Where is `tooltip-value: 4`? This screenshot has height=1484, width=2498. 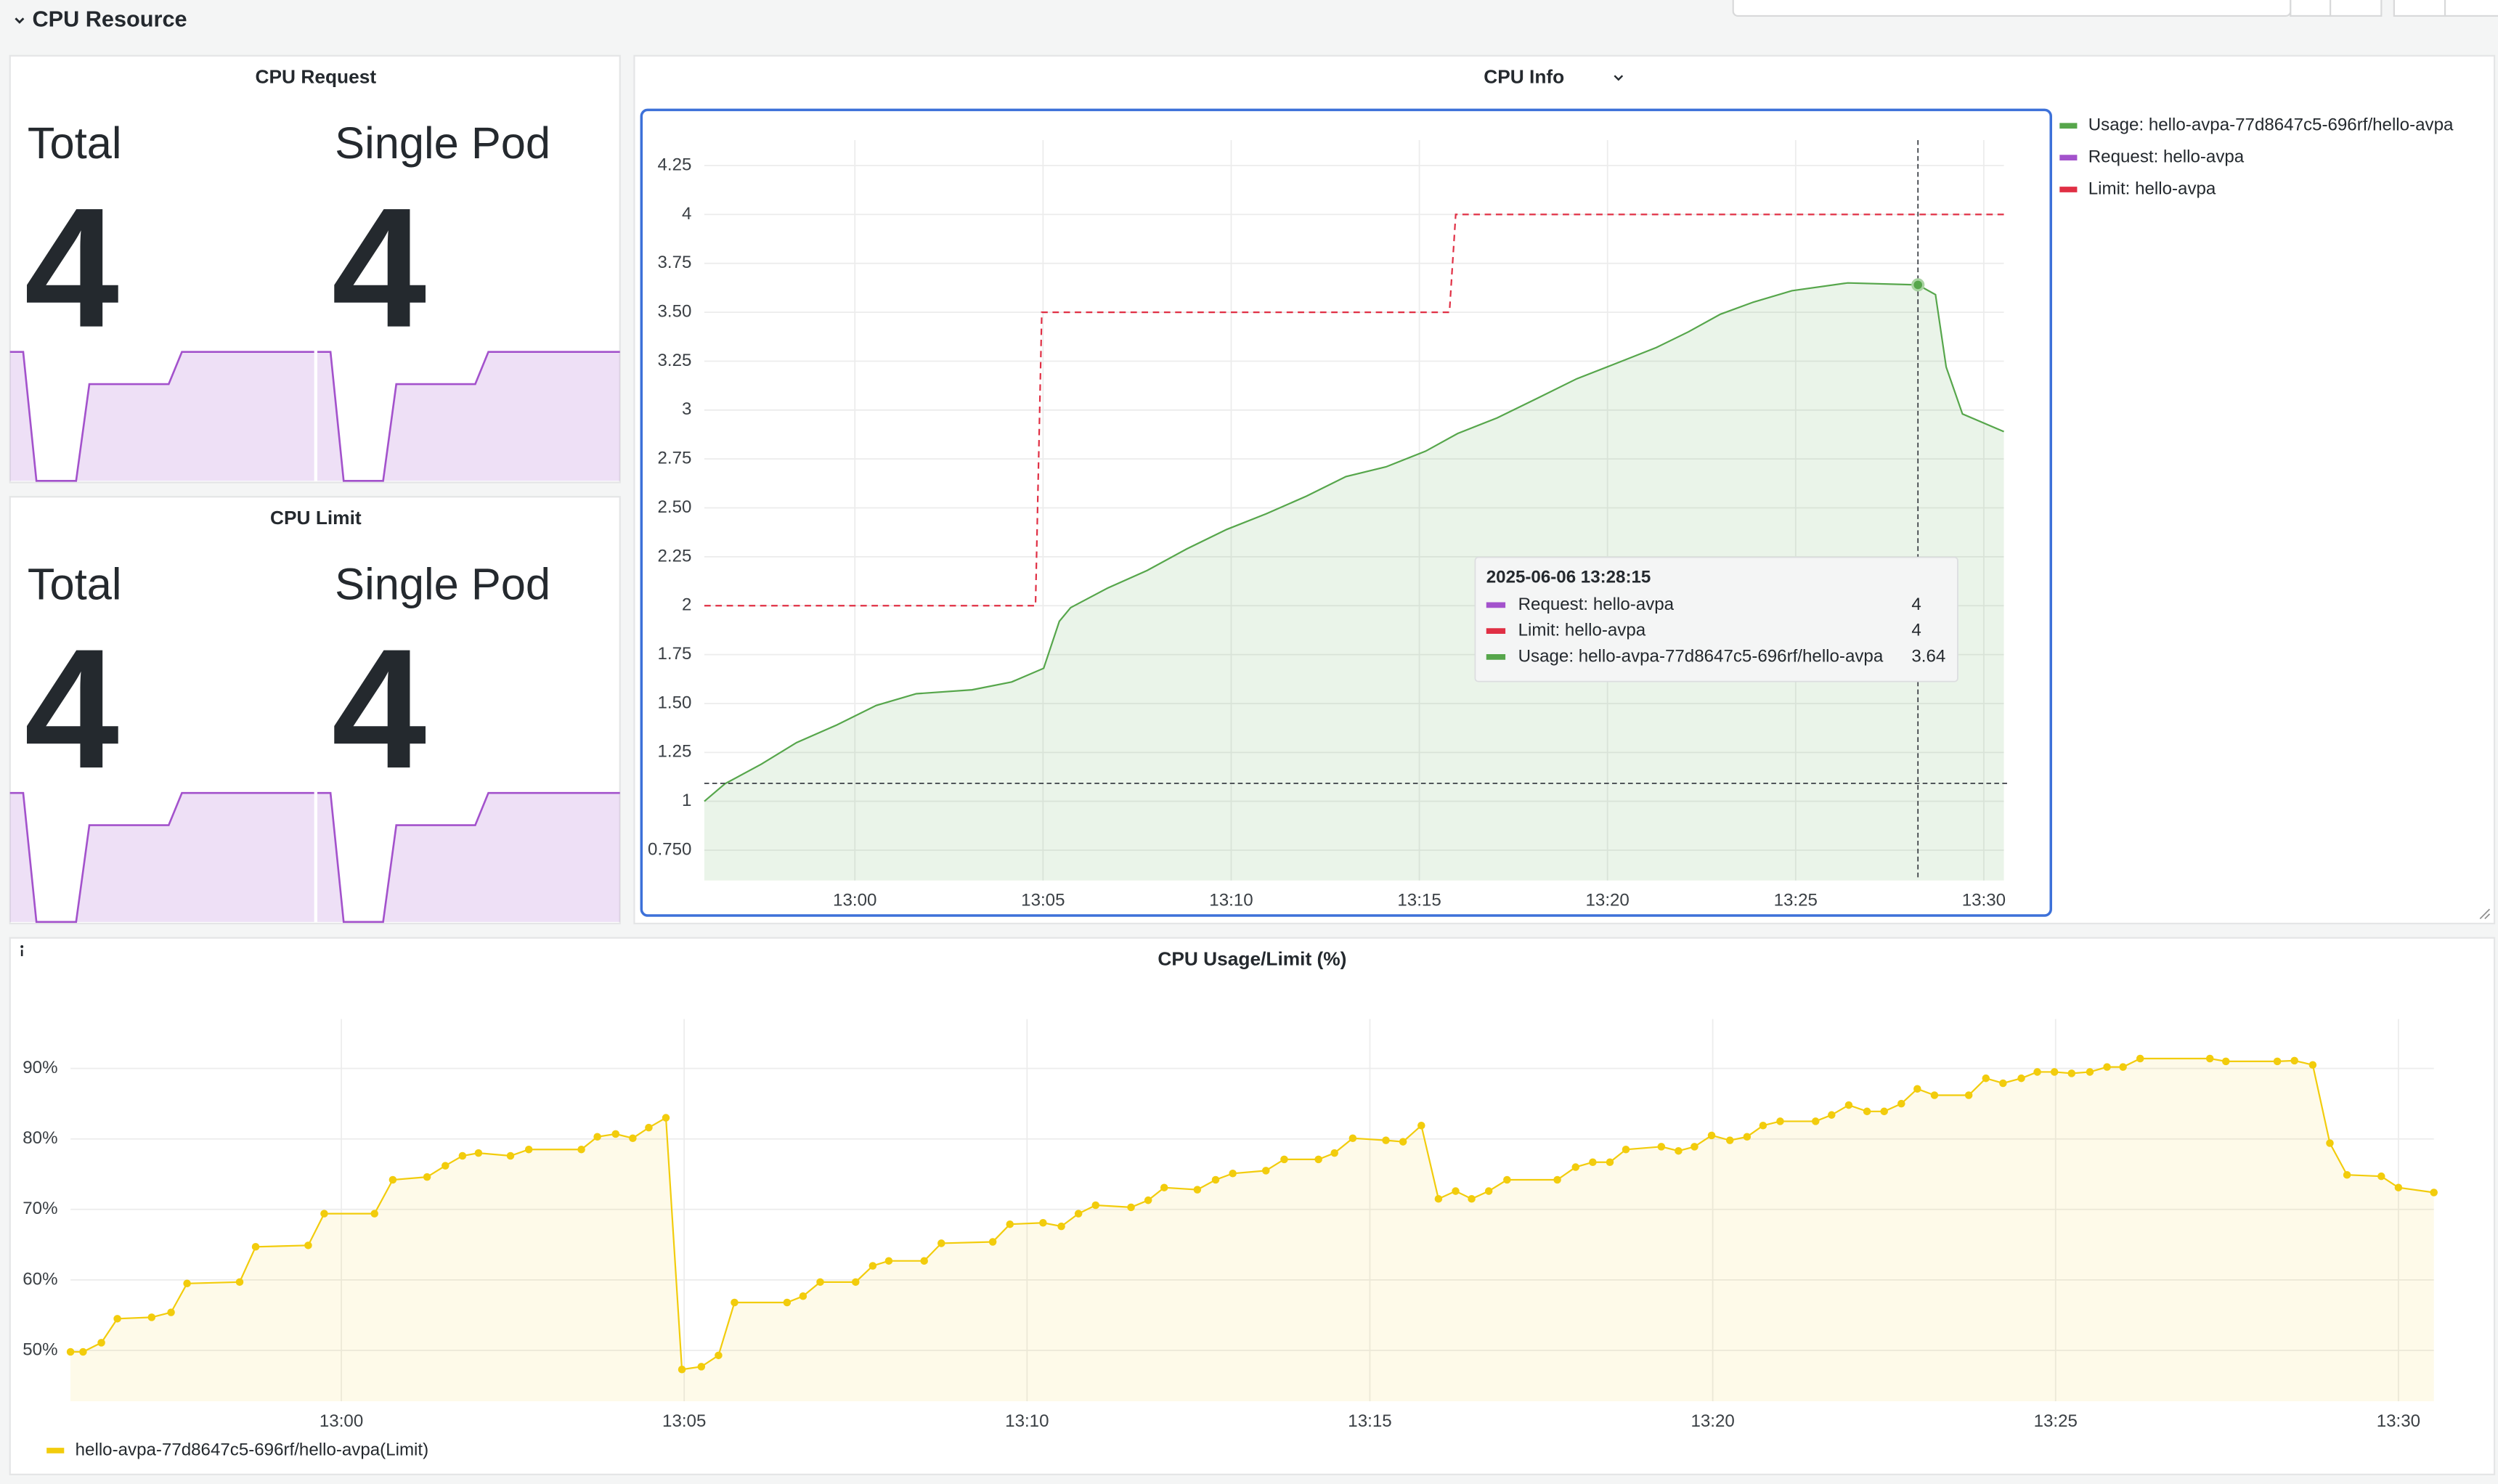 tooltip-value: 4 is located at coordinates (1916, 630).